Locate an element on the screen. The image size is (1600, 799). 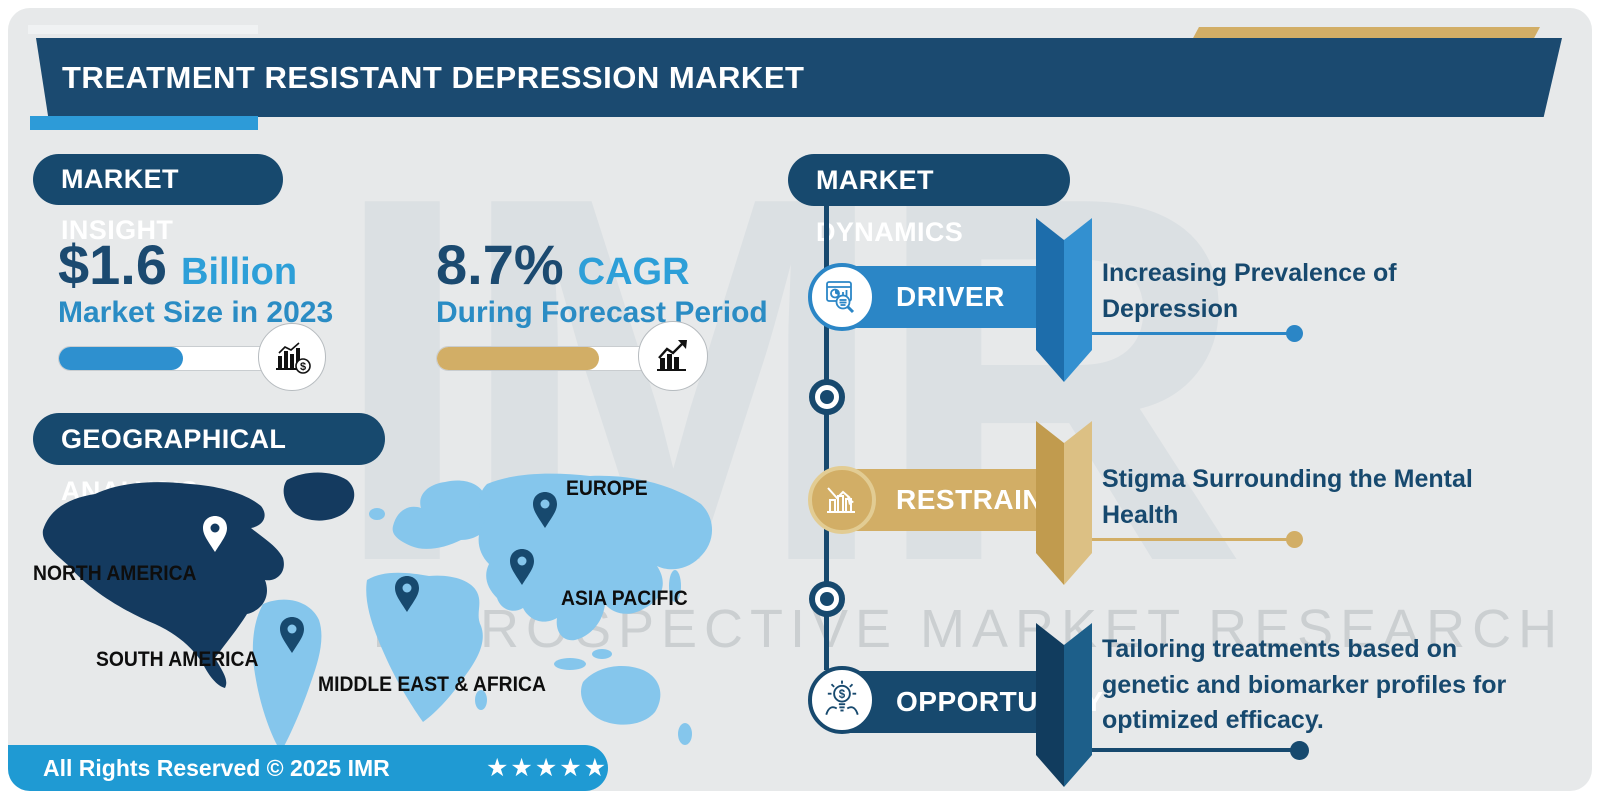
map-pin-asia-pacific is located at coordinates (522, 567).